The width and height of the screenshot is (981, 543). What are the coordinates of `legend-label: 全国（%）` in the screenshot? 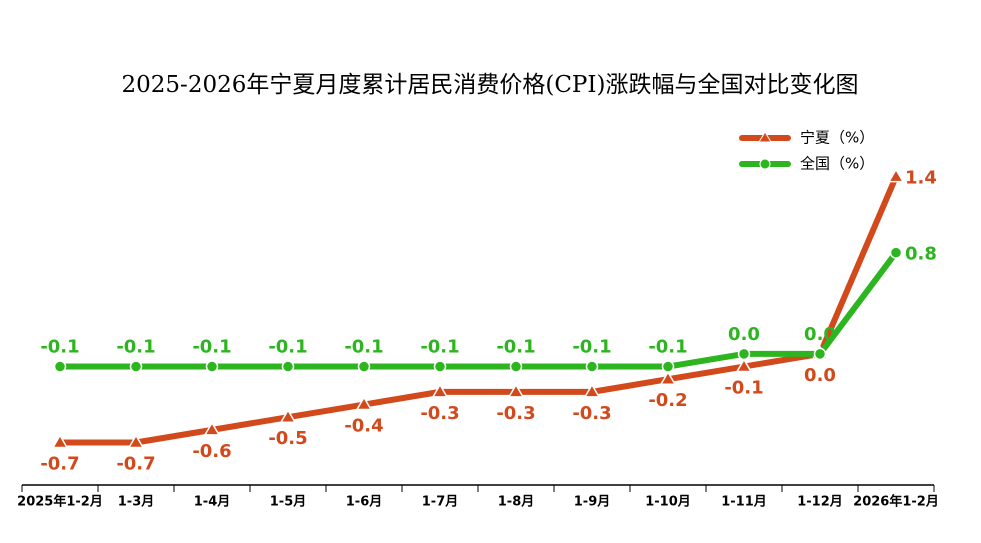 It's located at (837, 164).